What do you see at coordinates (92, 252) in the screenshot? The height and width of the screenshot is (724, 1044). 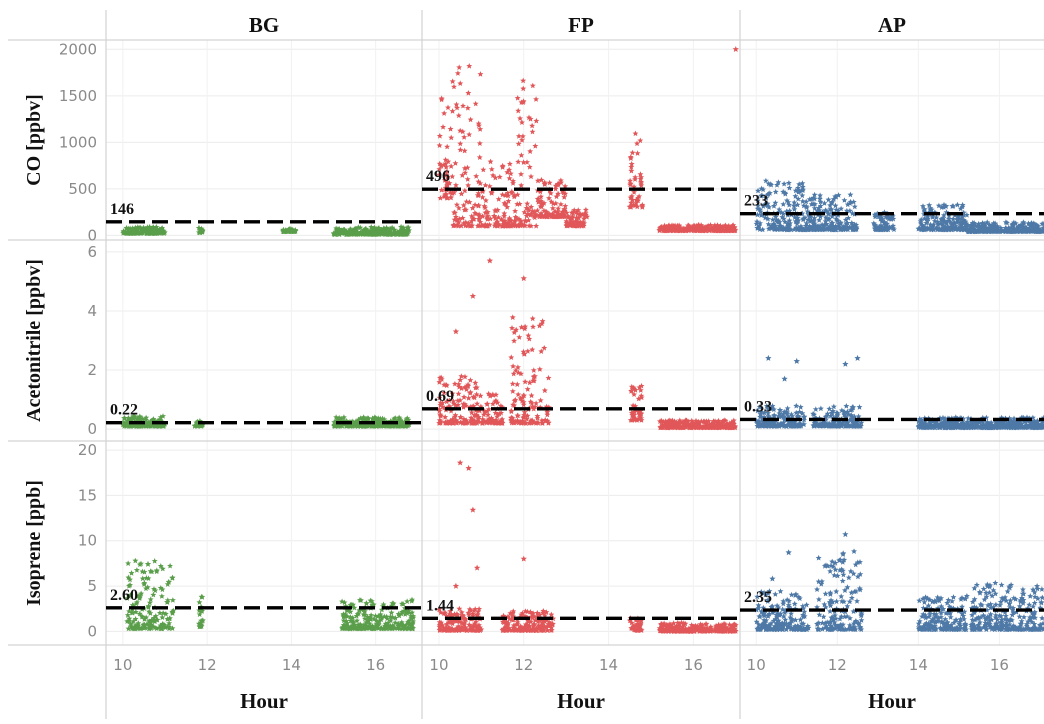 I see `y-tick-label: 6` at bounding box center [92, 252].